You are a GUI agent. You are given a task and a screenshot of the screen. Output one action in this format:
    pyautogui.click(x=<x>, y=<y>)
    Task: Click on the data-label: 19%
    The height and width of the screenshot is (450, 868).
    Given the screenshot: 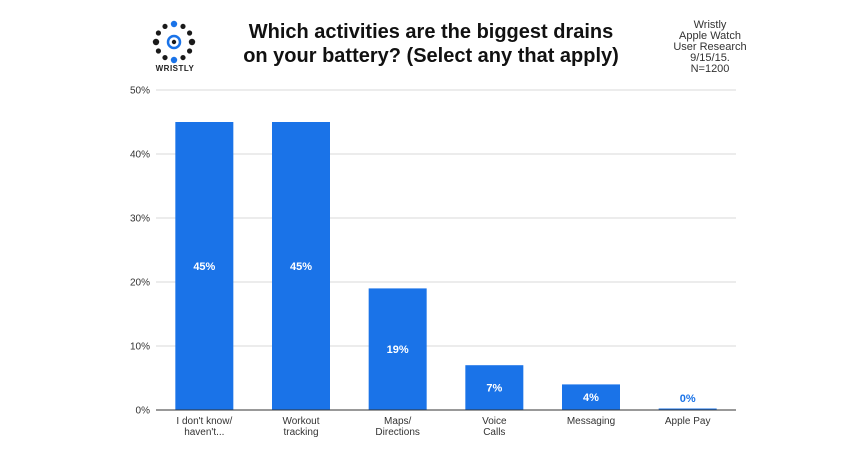 What is the action you would take?
    pyautogui.click(x=398, y=350)
    